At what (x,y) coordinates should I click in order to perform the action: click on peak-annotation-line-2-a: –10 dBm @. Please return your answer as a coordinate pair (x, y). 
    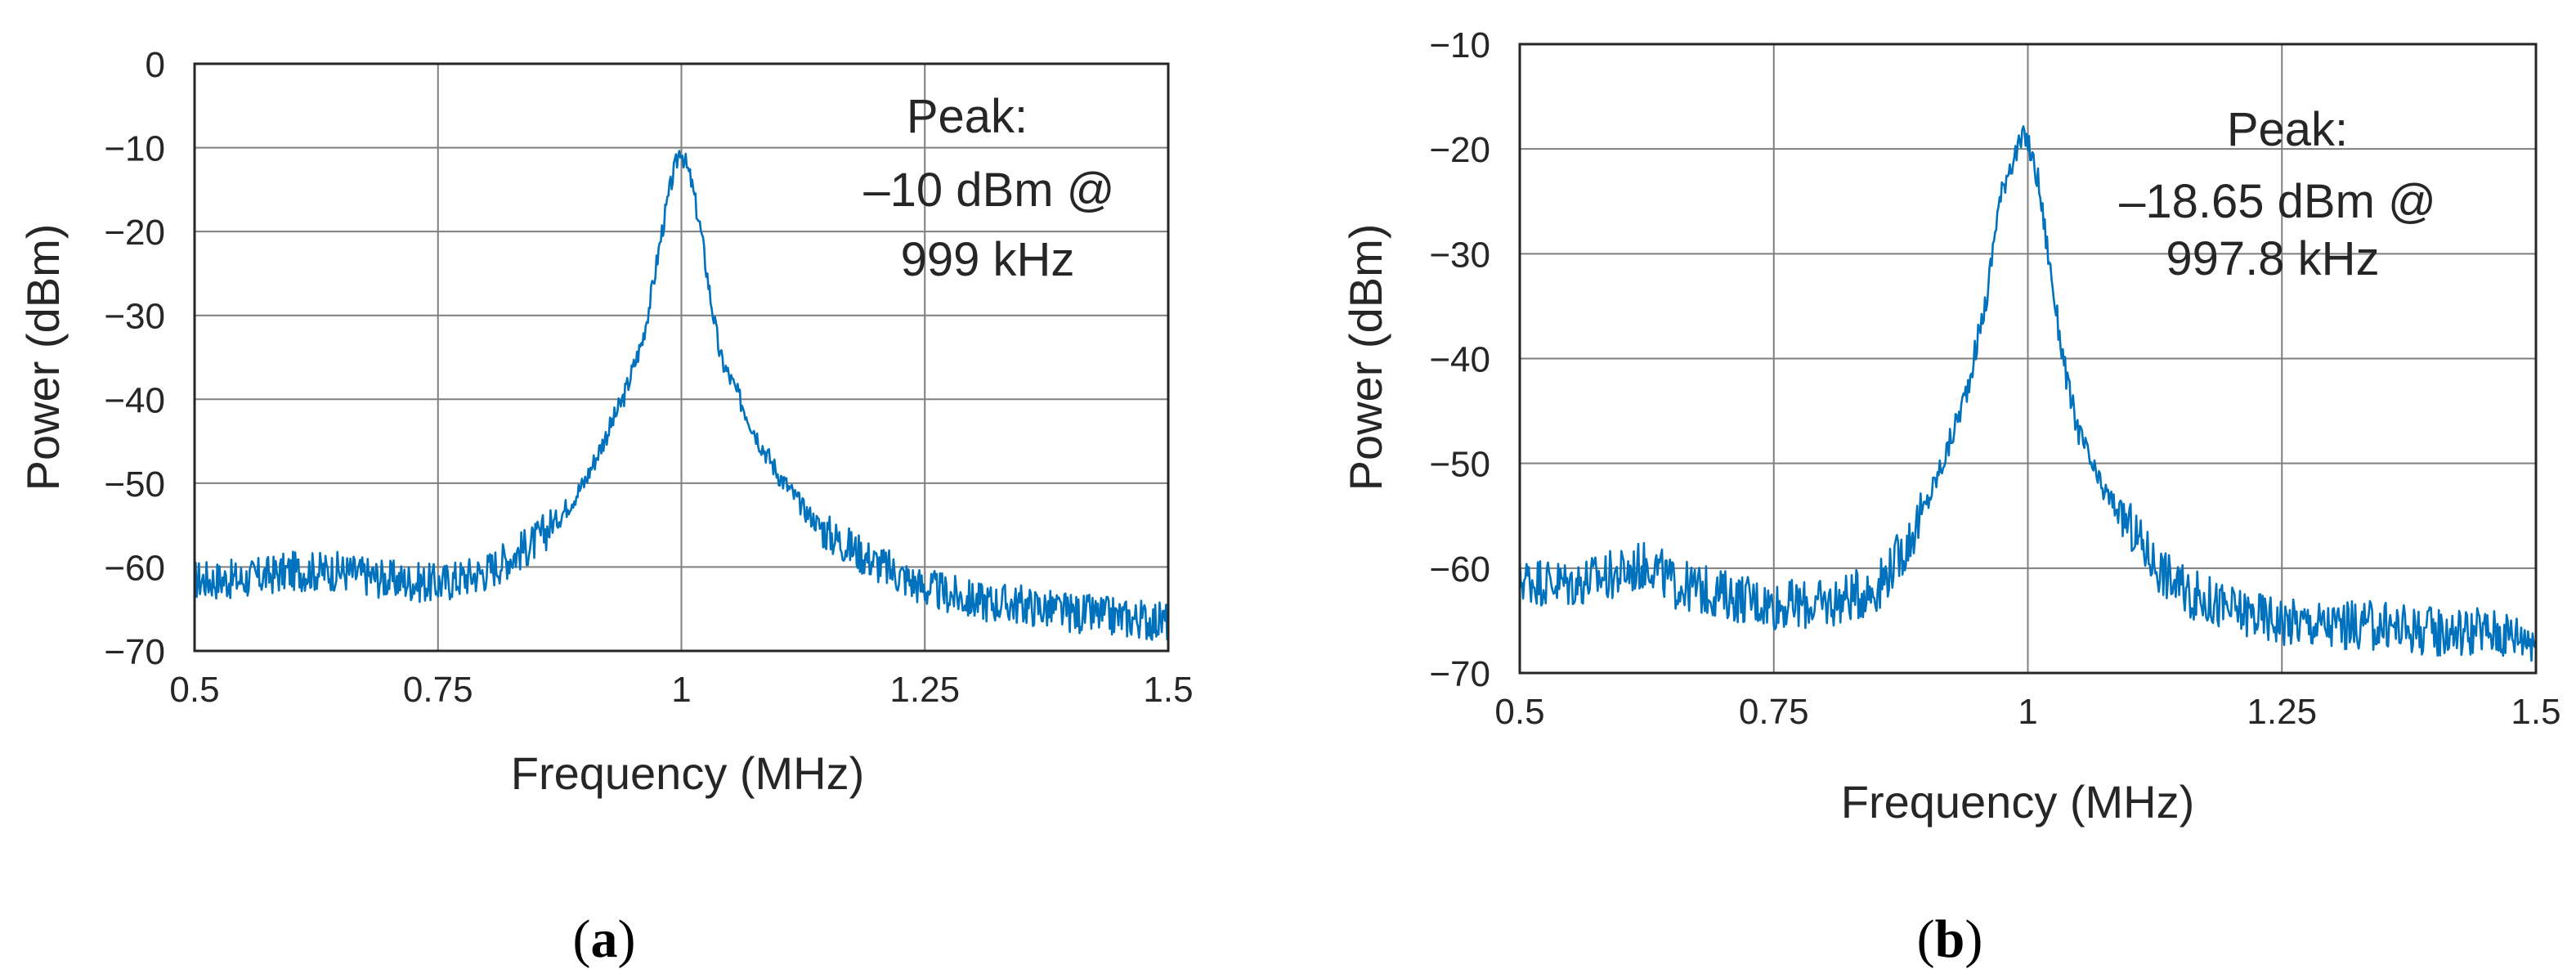
    Looking at the image, I should click on (989, 190).